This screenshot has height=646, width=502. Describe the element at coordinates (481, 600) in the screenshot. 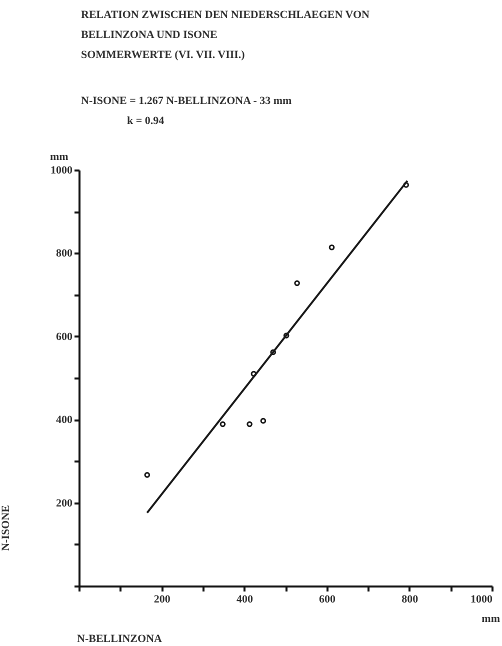

I see `x-tick-label: 1000` at that location.